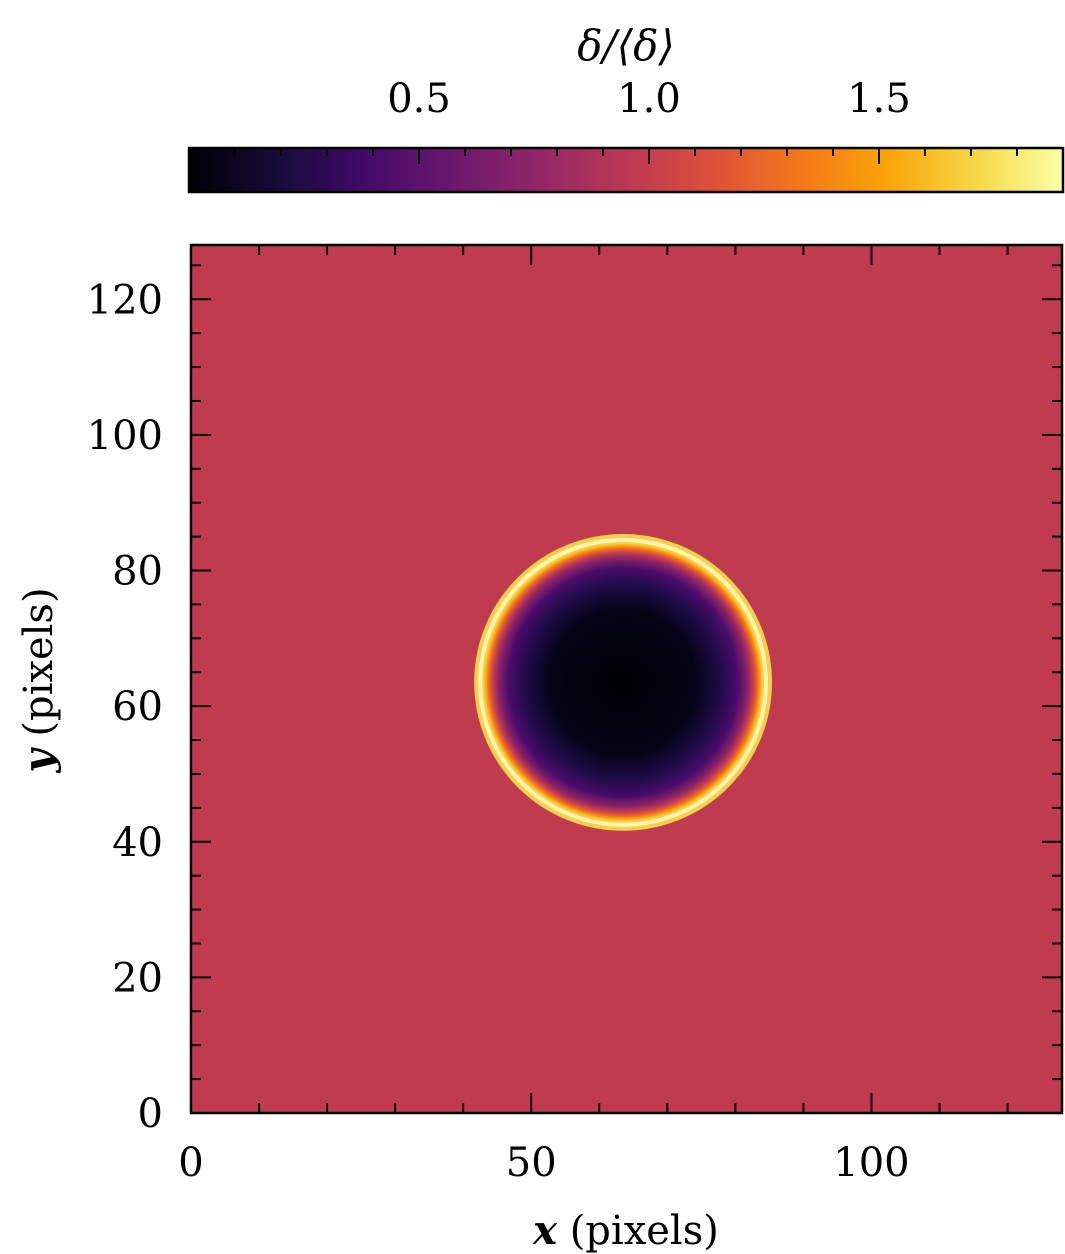 The image size is (1065, 1254). Describe the element at coordinates (531, 1163) in the screenshot. I see `x-tick-label: 50` at that location.